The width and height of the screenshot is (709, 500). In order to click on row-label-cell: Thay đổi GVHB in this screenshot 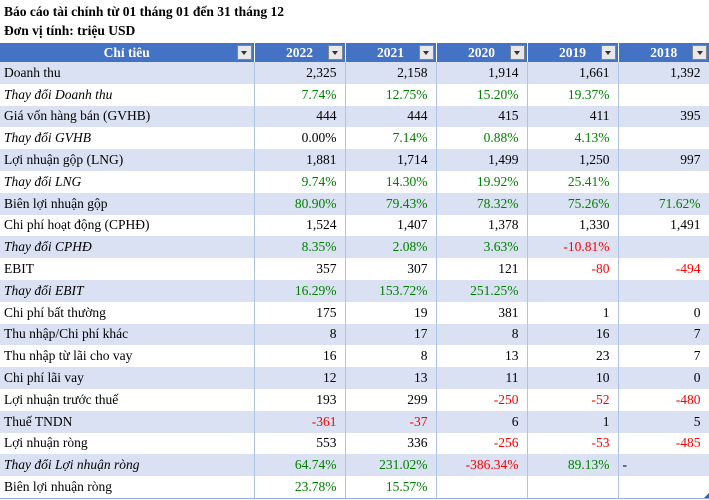, I will do `click(127, 138)`.